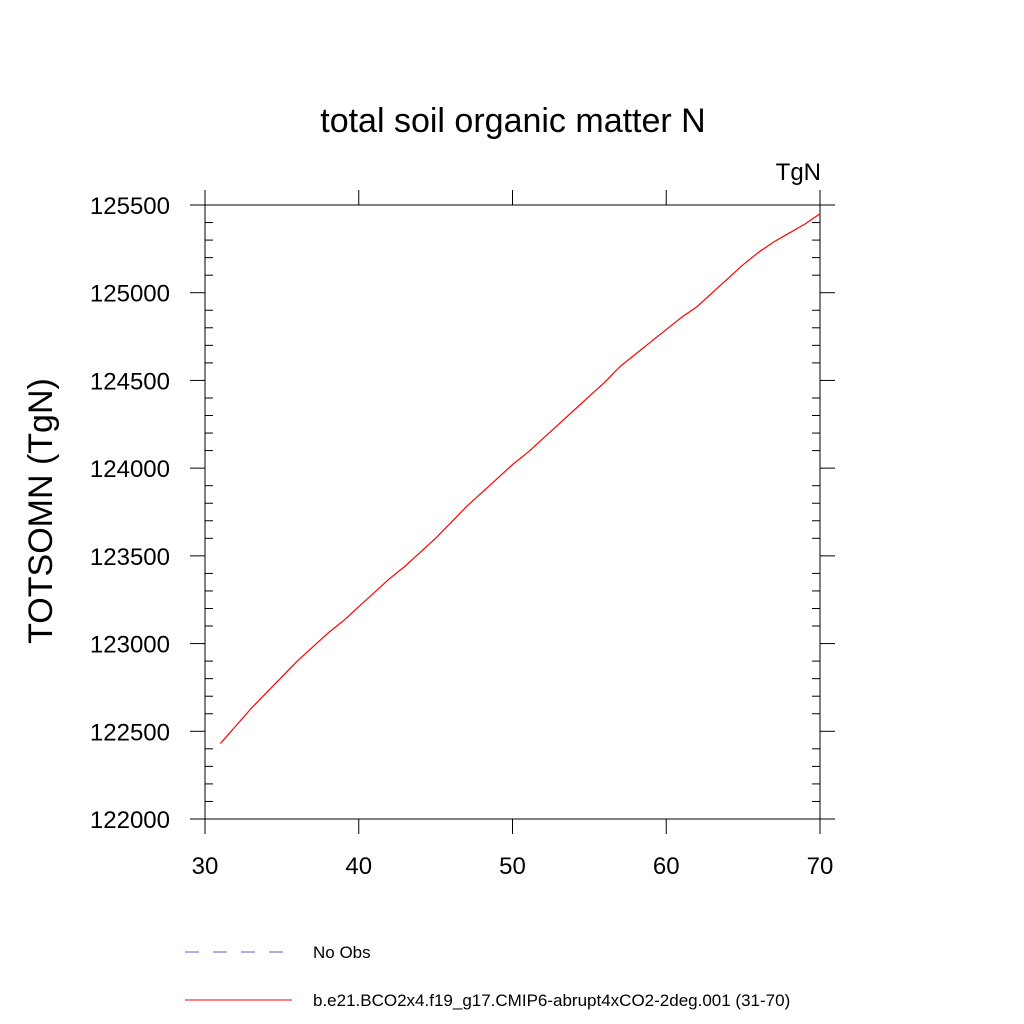 Image resolution: width=1024 pixels, height=1024 pixels. I want to click on y-tick-label: 122000, so click(130, 820).